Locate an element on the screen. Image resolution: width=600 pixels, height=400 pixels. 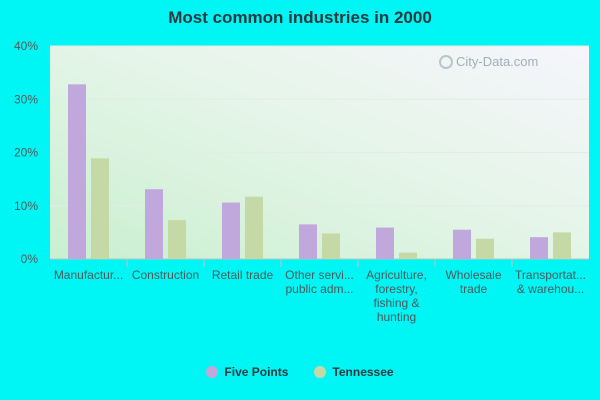
chart-title: Most common industries in 2000 is located at coordinates (300, 17).